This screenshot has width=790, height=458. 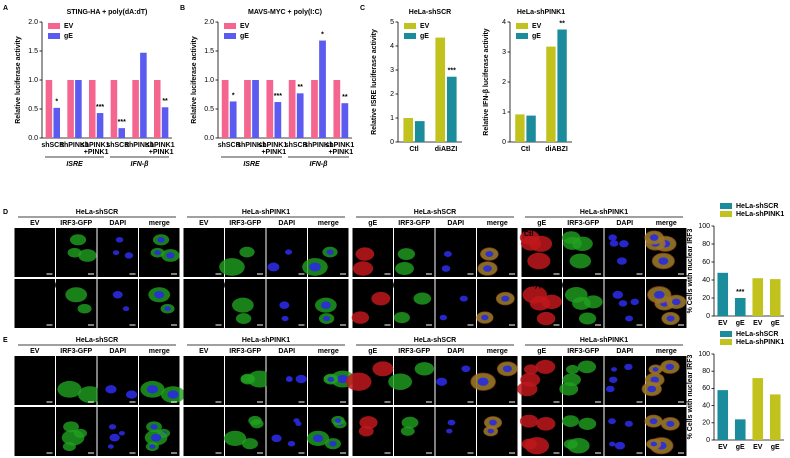 What do you see at coordinates (117, 145) in the screenshot?
I see `x-tick-label: shSCR` at bounding box center [117, 145].